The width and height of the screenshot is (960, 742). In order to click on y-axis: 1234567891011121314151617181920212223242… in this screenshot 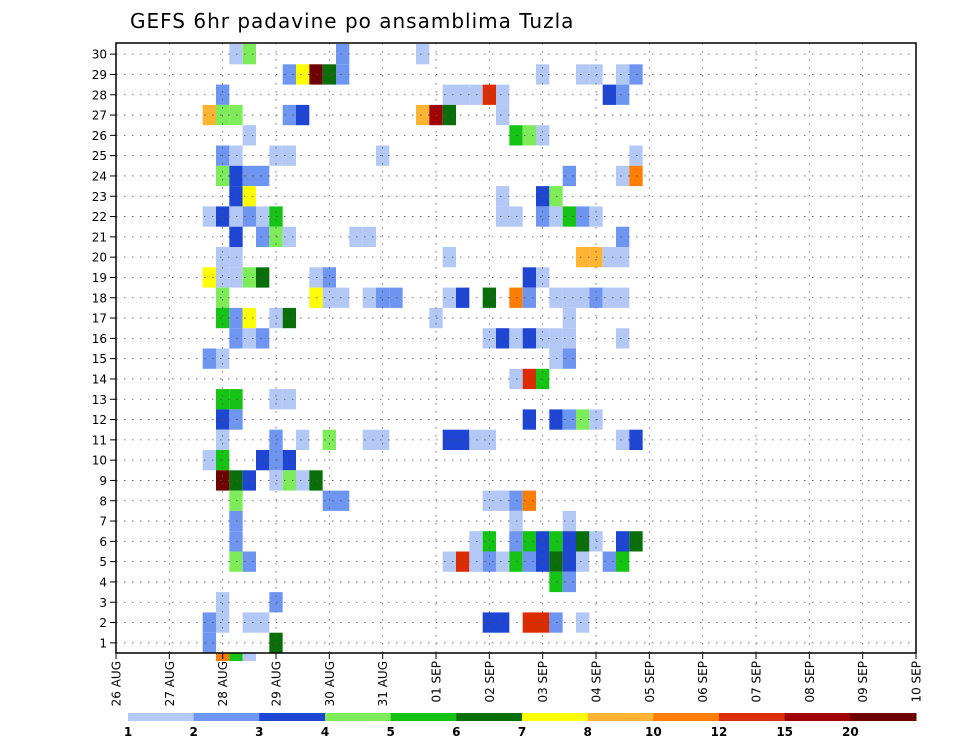, I will do `click(104, 349)`.